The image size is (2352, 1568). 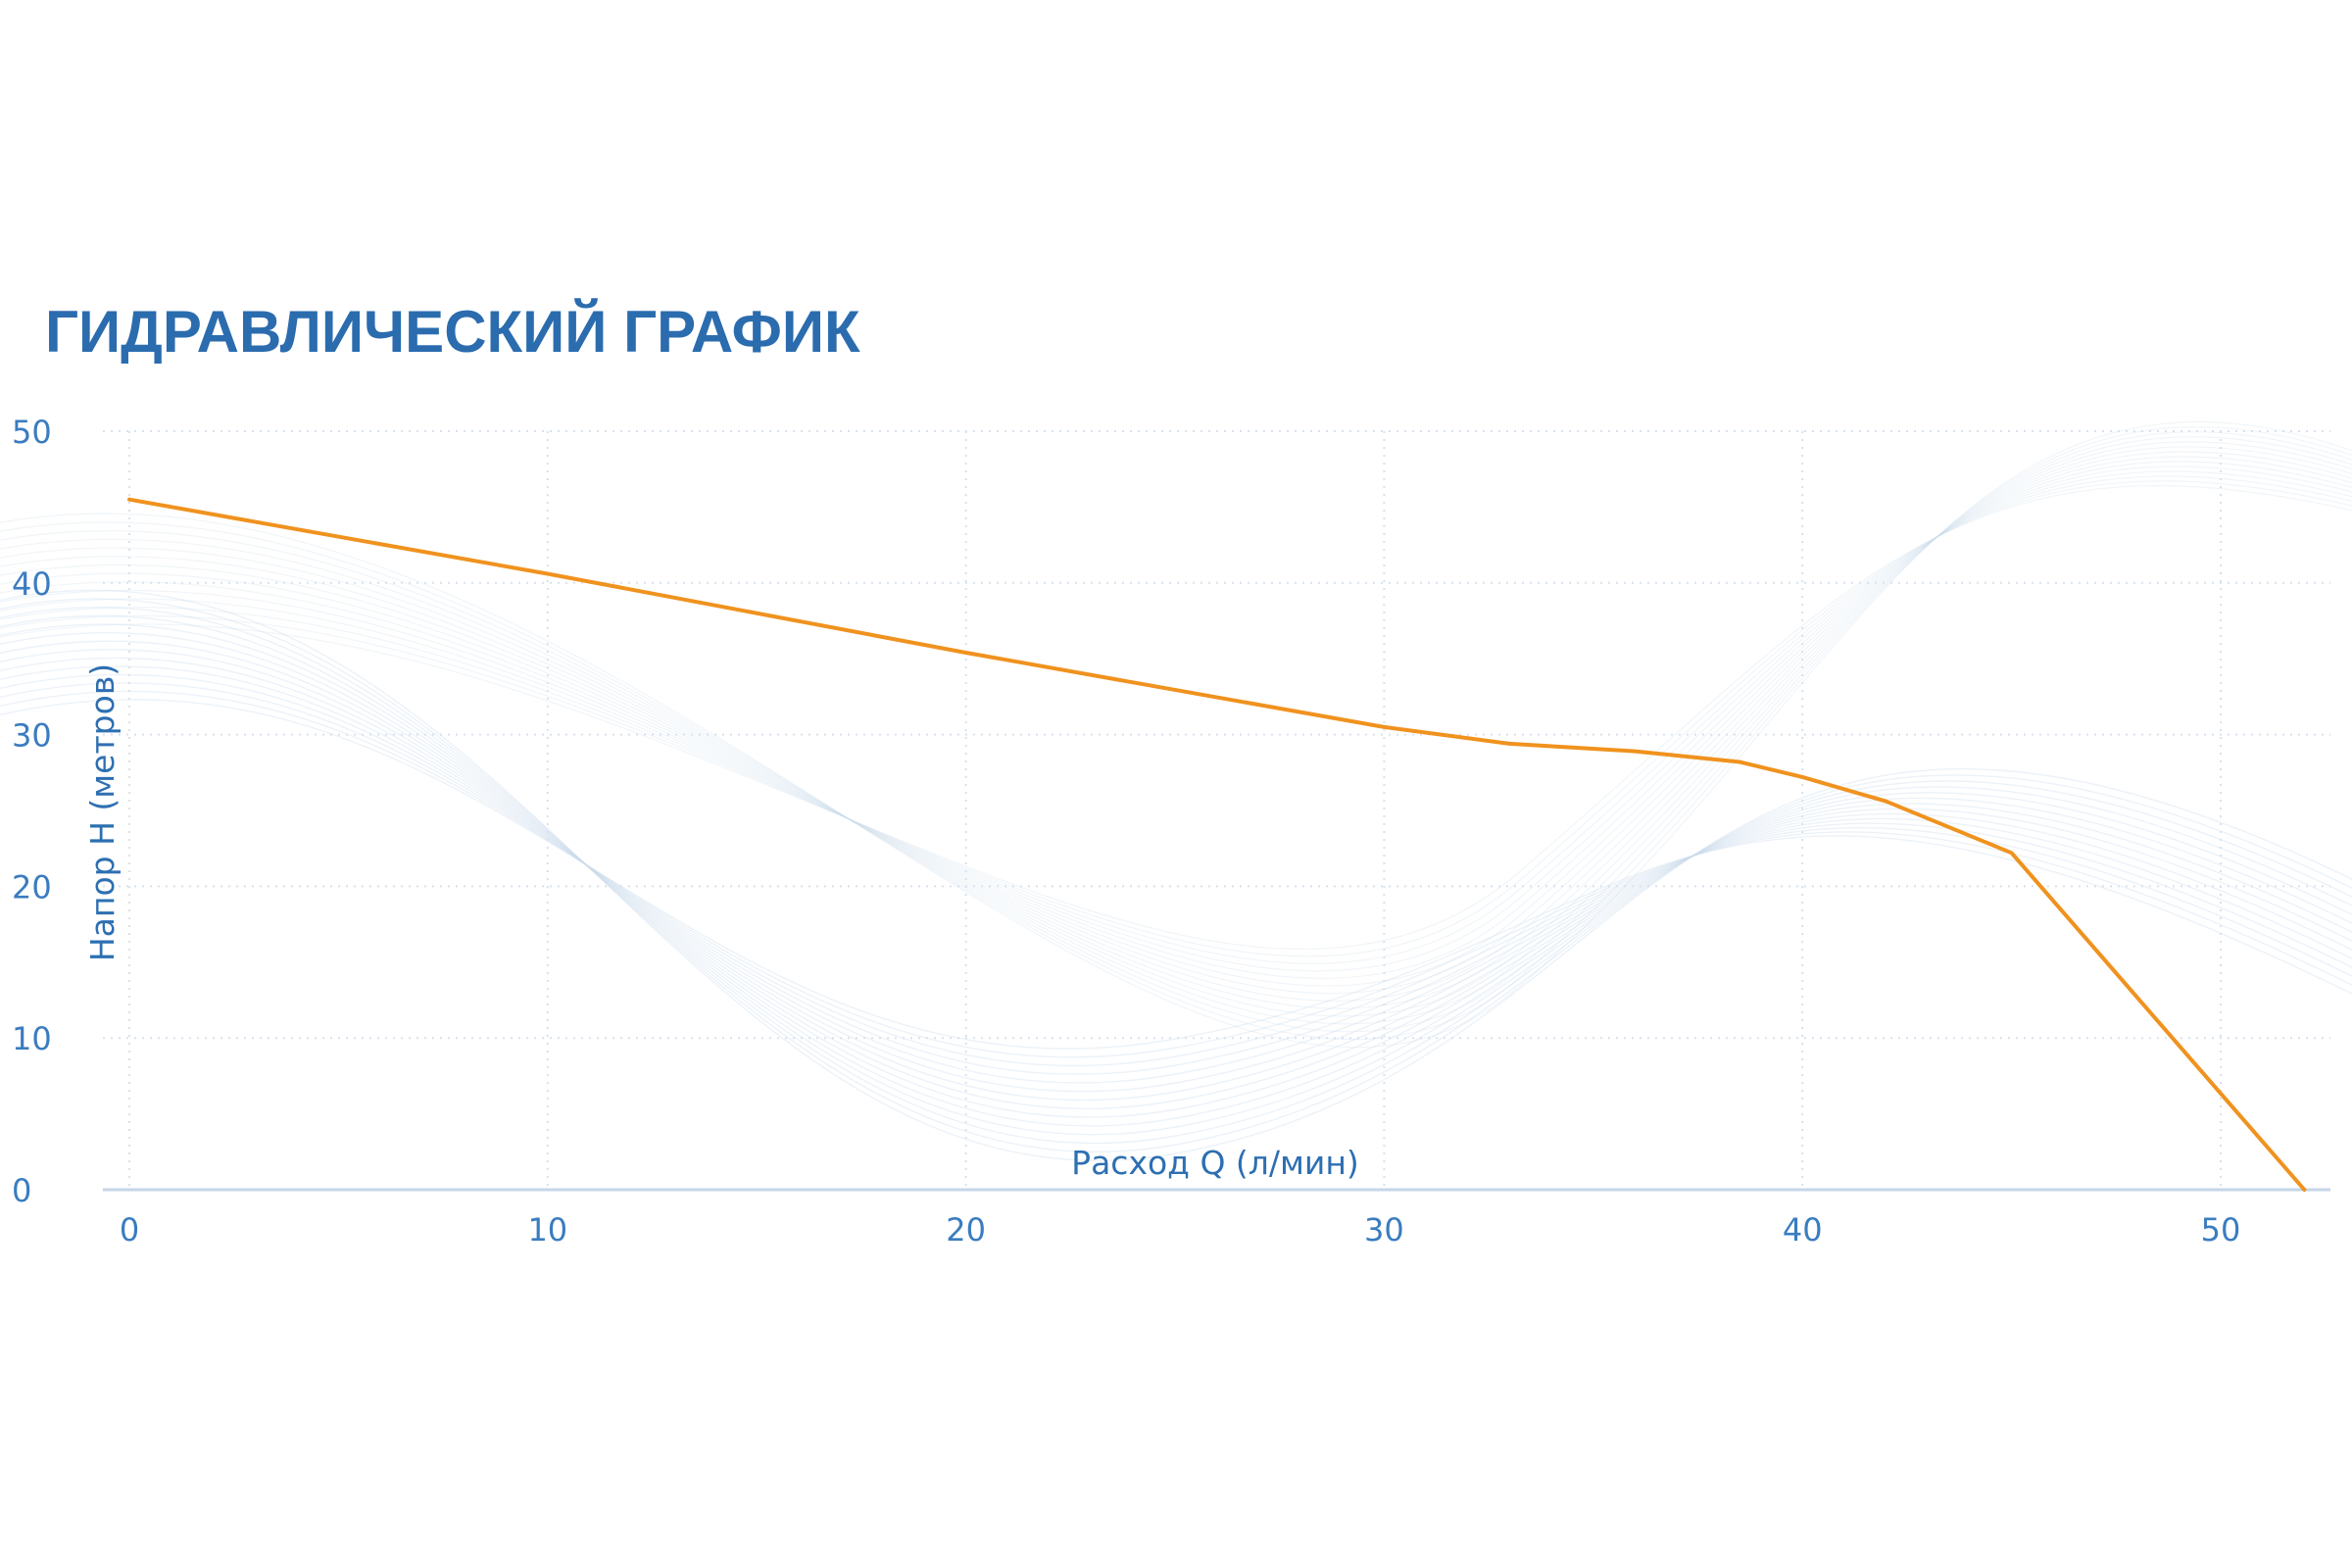 I want to click on x-tick-label: 30, so click(x=1384, y=1230).